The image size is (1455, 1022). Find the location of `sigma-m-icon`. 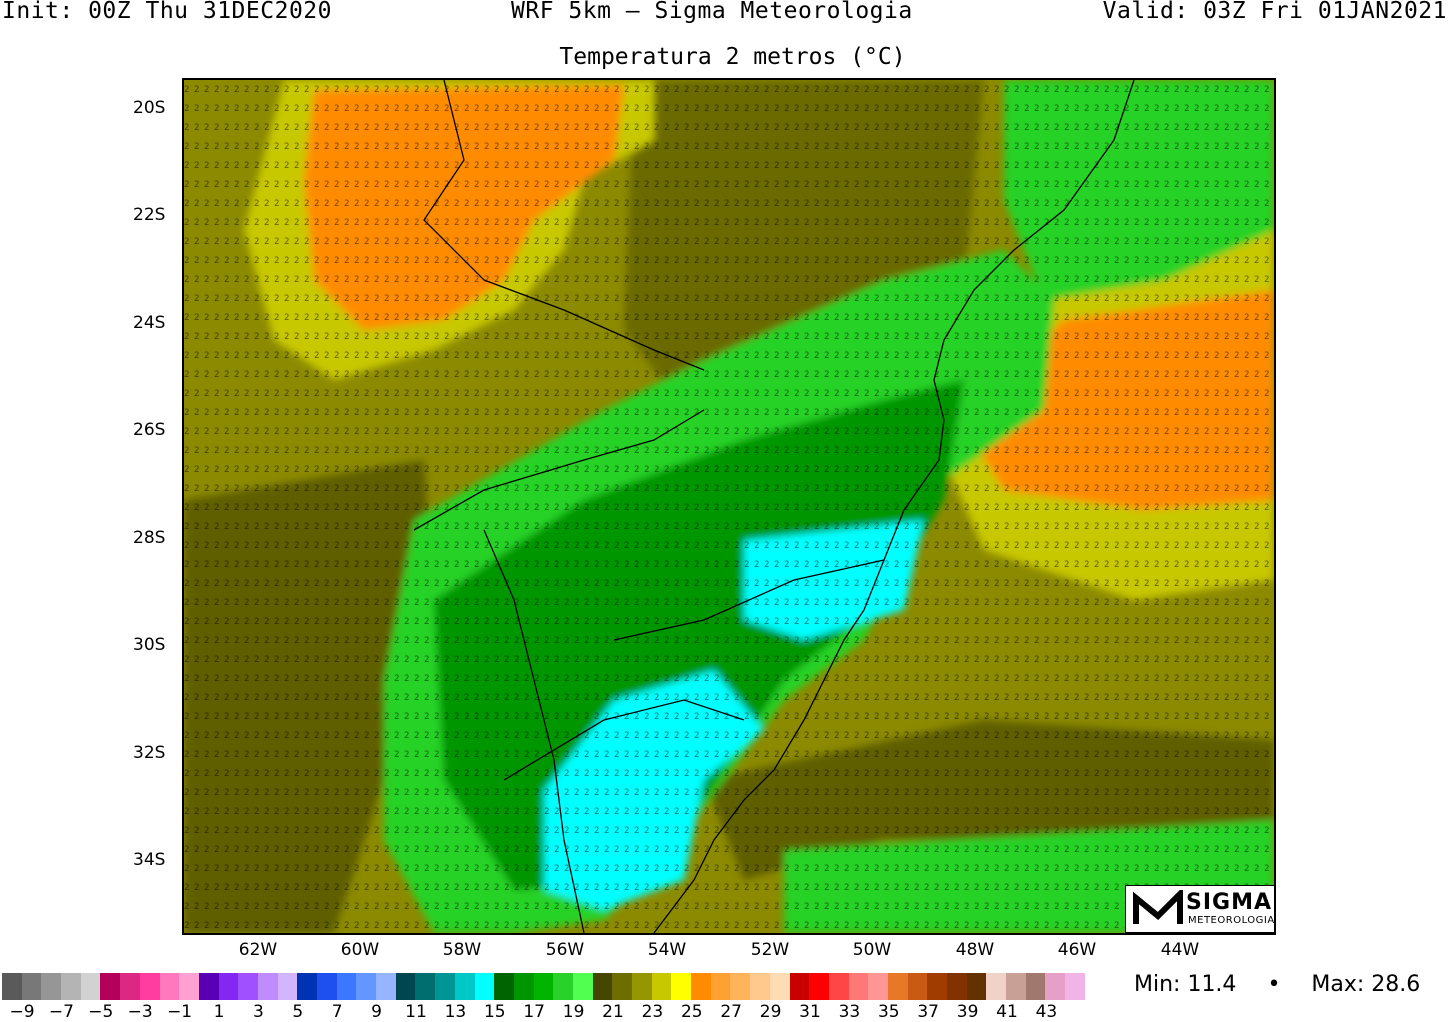

sigma-m-icon is located at coordinates (1158, 907).